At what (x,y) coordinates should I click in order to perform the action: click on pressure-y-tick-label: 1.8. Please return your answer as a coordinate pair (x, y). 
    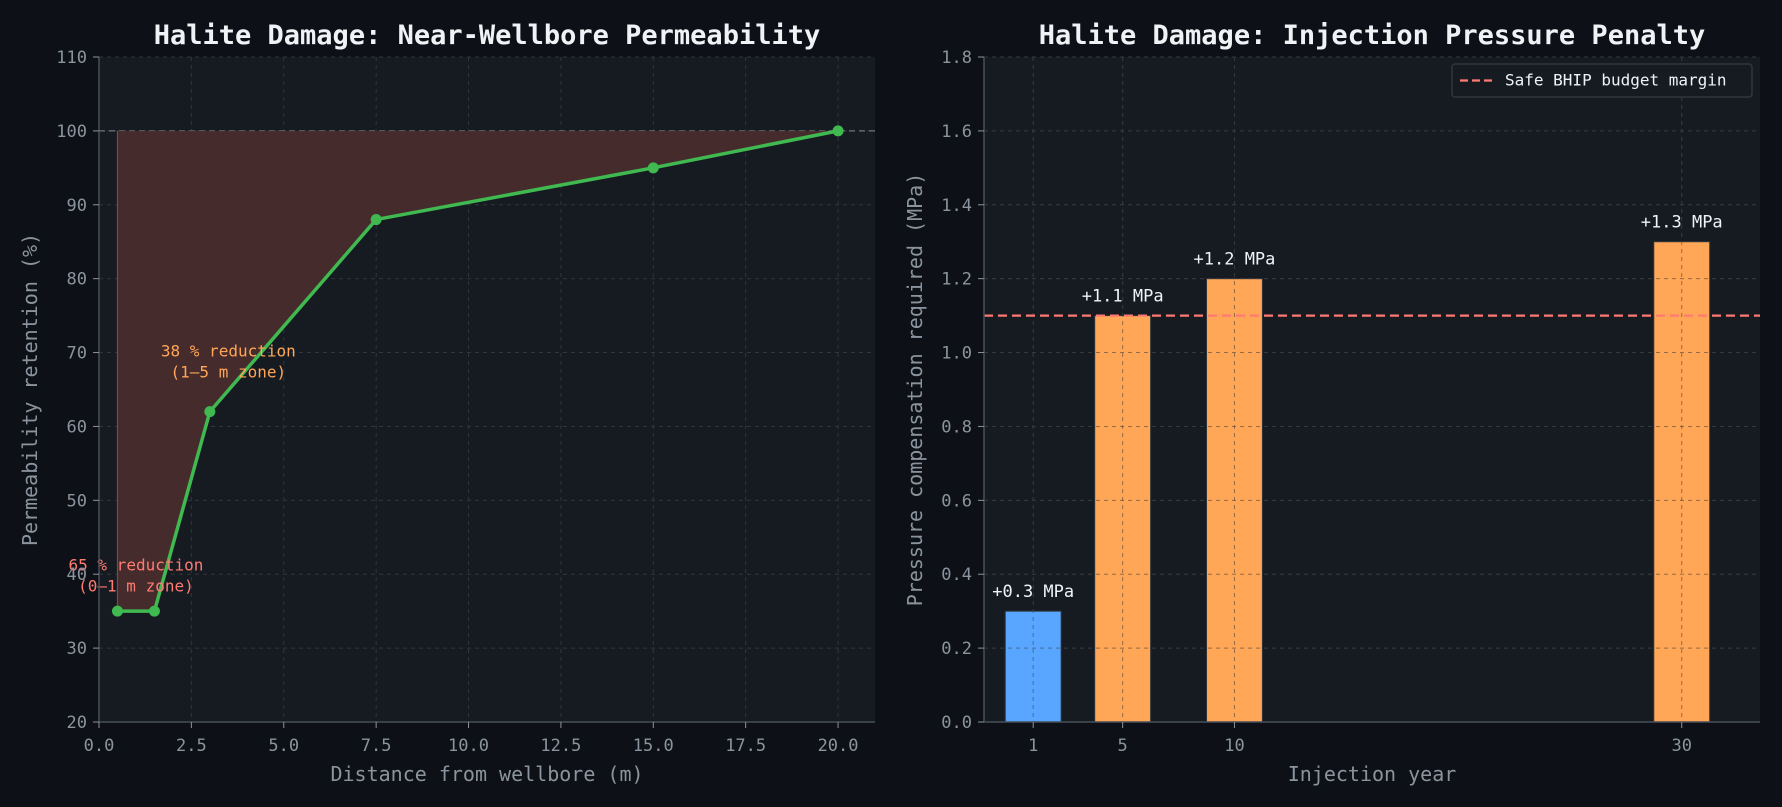
    Looking at the image, I should click on (956, 58).